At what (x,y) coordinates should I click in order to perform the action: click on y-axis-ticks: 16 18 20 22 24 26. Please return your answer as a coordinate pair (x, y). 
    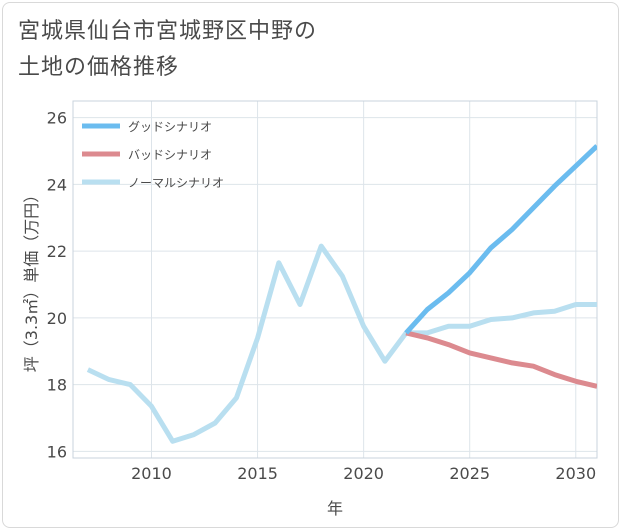
    Looking at the image, I should click on (57, 285).